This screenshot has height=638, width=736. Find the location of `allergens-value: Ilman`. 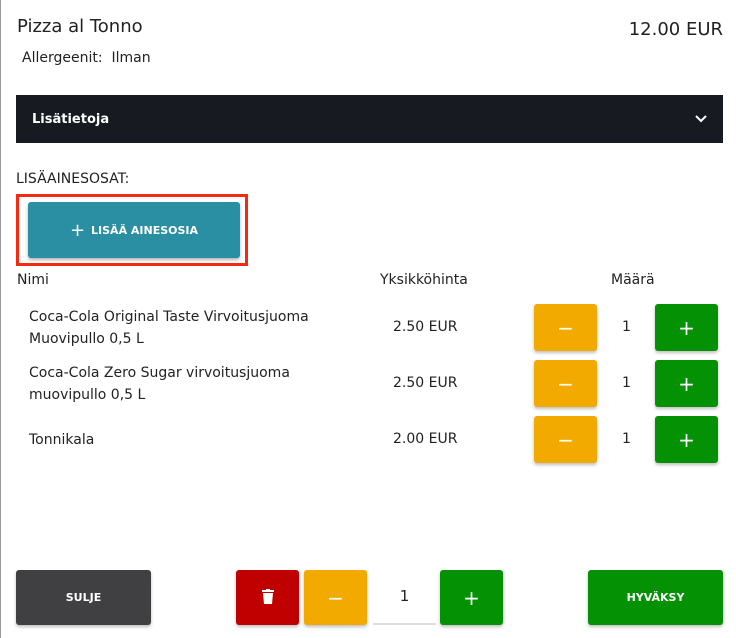

allergens-value: Ilman is located at coordinates (131, 58).